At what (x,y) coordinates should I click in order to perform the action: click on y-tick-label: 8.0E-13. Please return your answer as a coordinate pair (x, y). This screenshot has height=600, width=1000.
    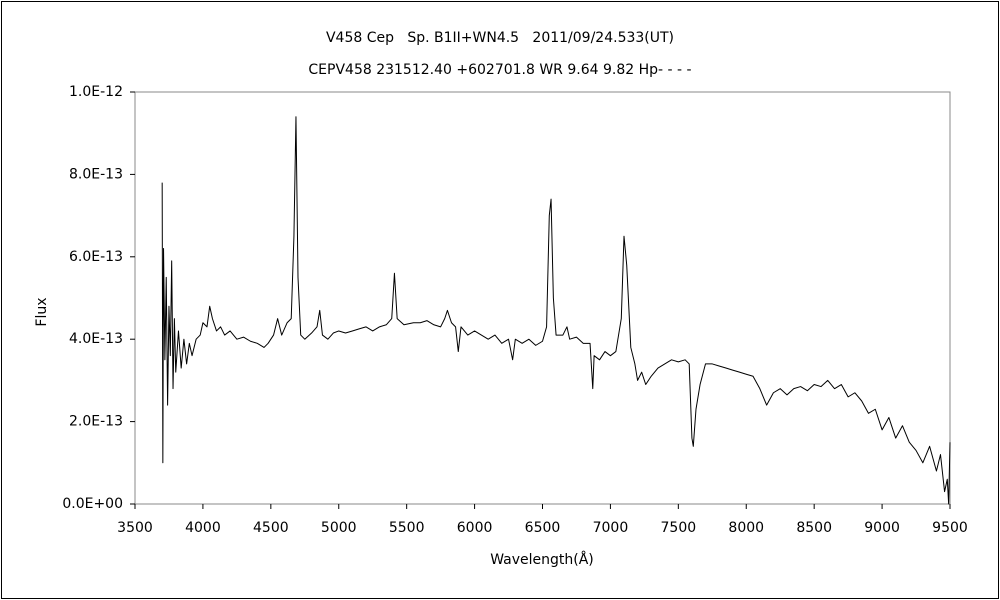
    Looking at the image, I should click on (96, 174).